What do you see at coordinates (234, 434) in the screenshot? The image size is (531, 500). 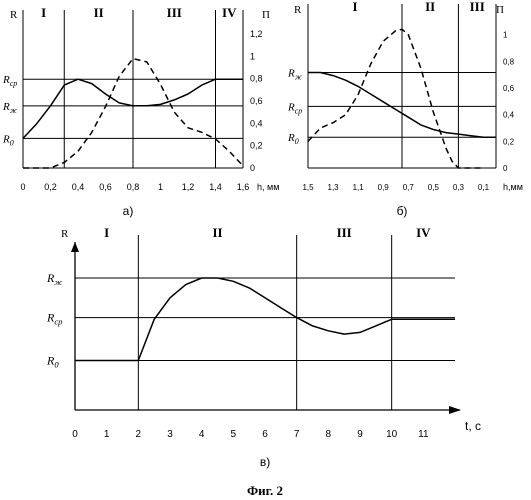 I see `x-tick-label-6: 5` at bounding box center [234, 434].